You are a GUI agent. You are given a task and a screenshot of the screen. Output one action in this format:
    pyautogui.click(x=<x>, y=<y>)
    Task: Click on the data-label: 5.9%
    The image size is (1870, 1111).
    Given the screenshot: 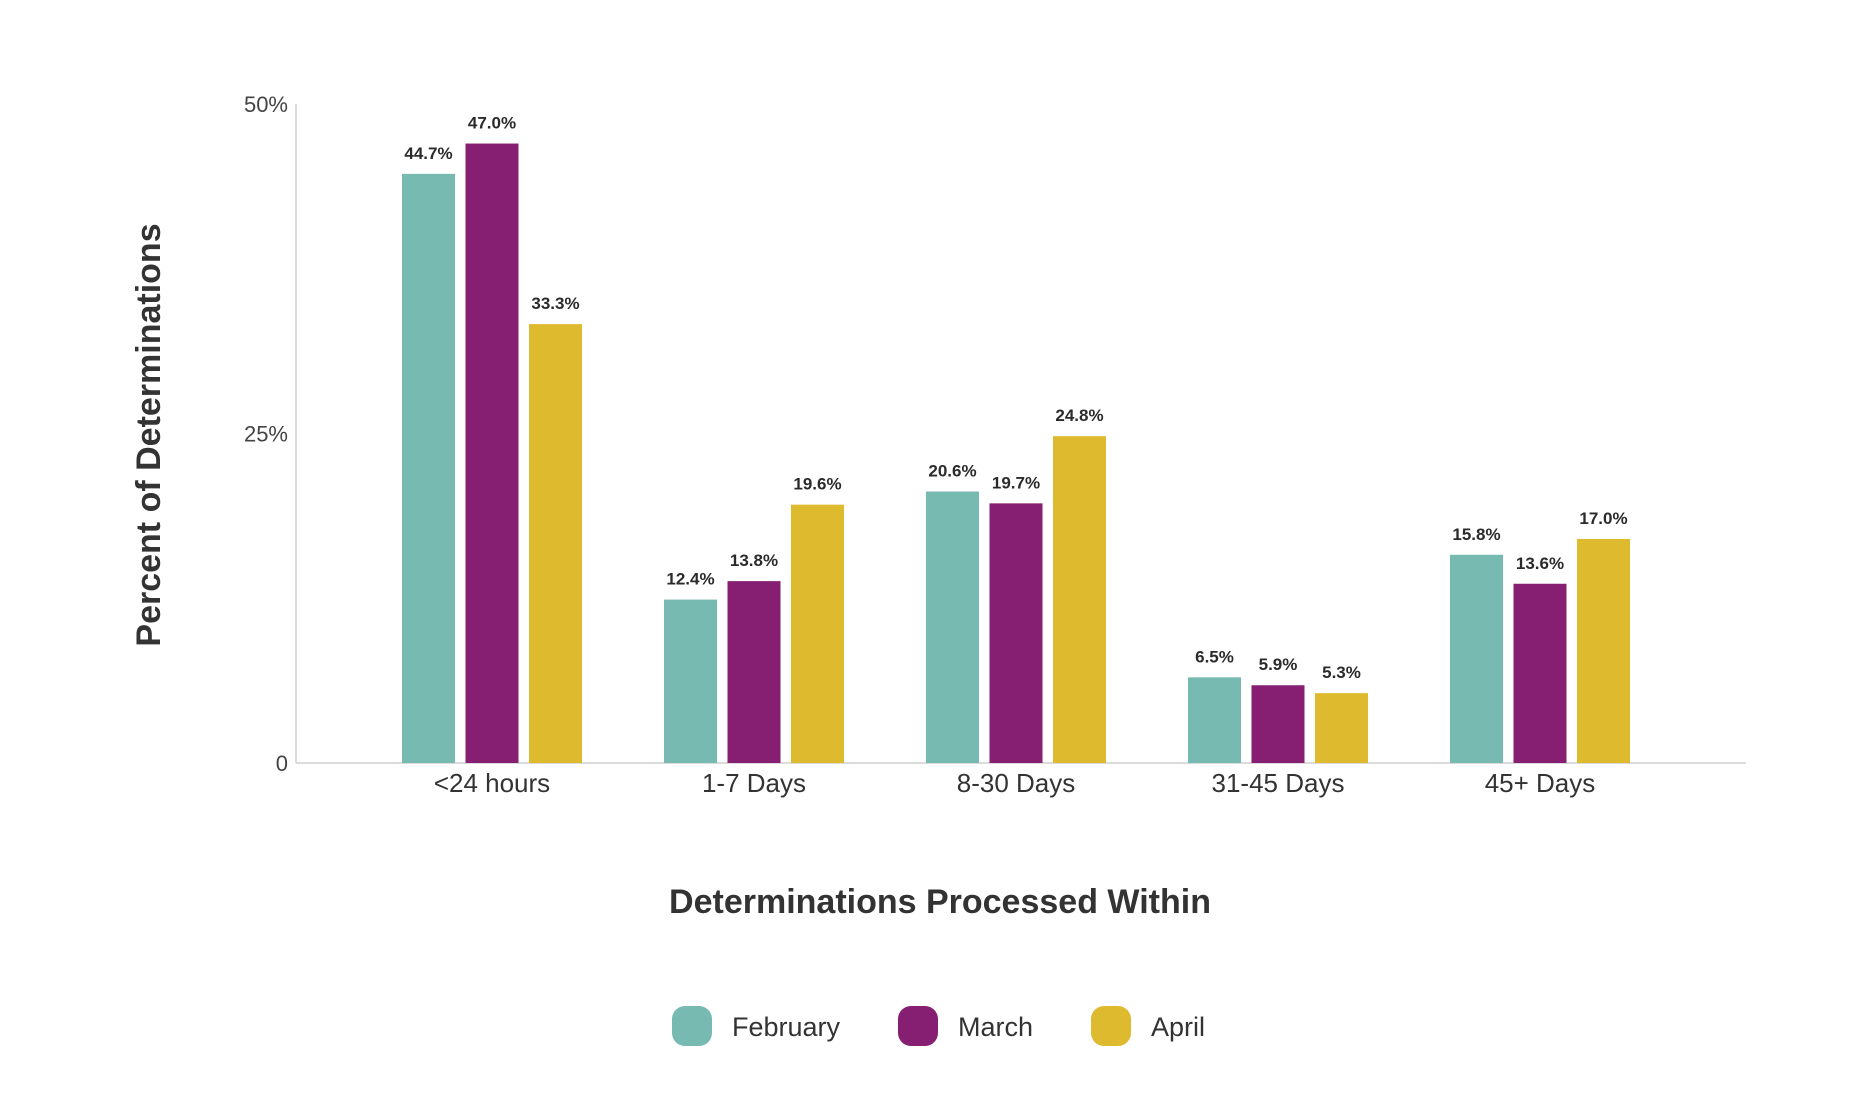 What is the action you would take?
    pyautogui.click(x=1278, y=664)
    